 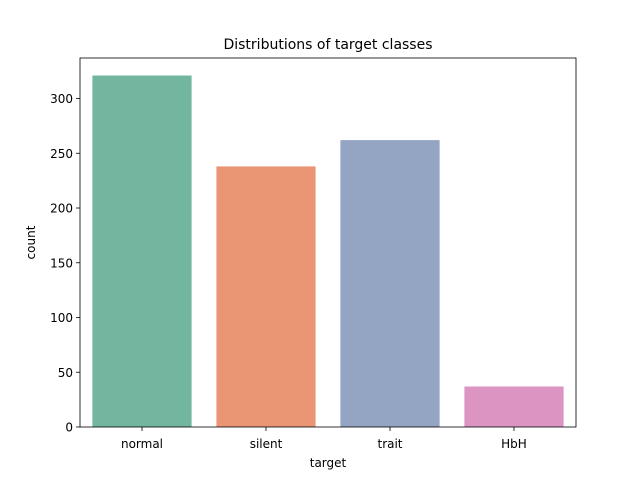 What do you see at coordinates (65, 373) in the screenshot?
I see `y-tick-label: 50` at bounding box center [65, 373].